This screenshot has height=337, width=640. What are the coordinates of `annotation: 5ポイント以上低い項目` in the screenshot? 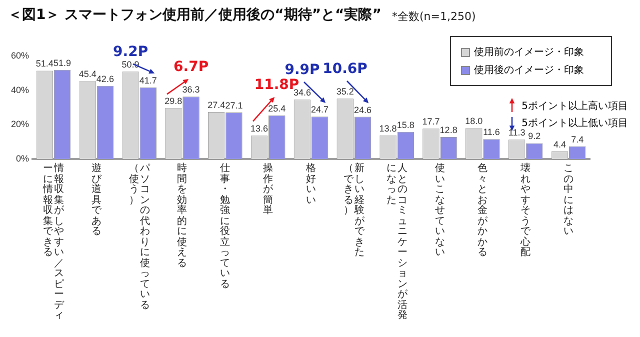 It's located at (574, 122).